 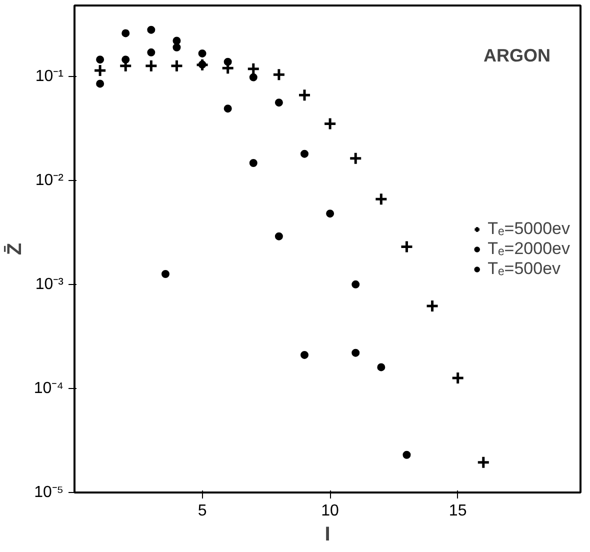 What do you see at coordinates (49, 492) in the screenshot?
I see `y-tick-label: 10⁻⁵` at bounding box center [49, 492].